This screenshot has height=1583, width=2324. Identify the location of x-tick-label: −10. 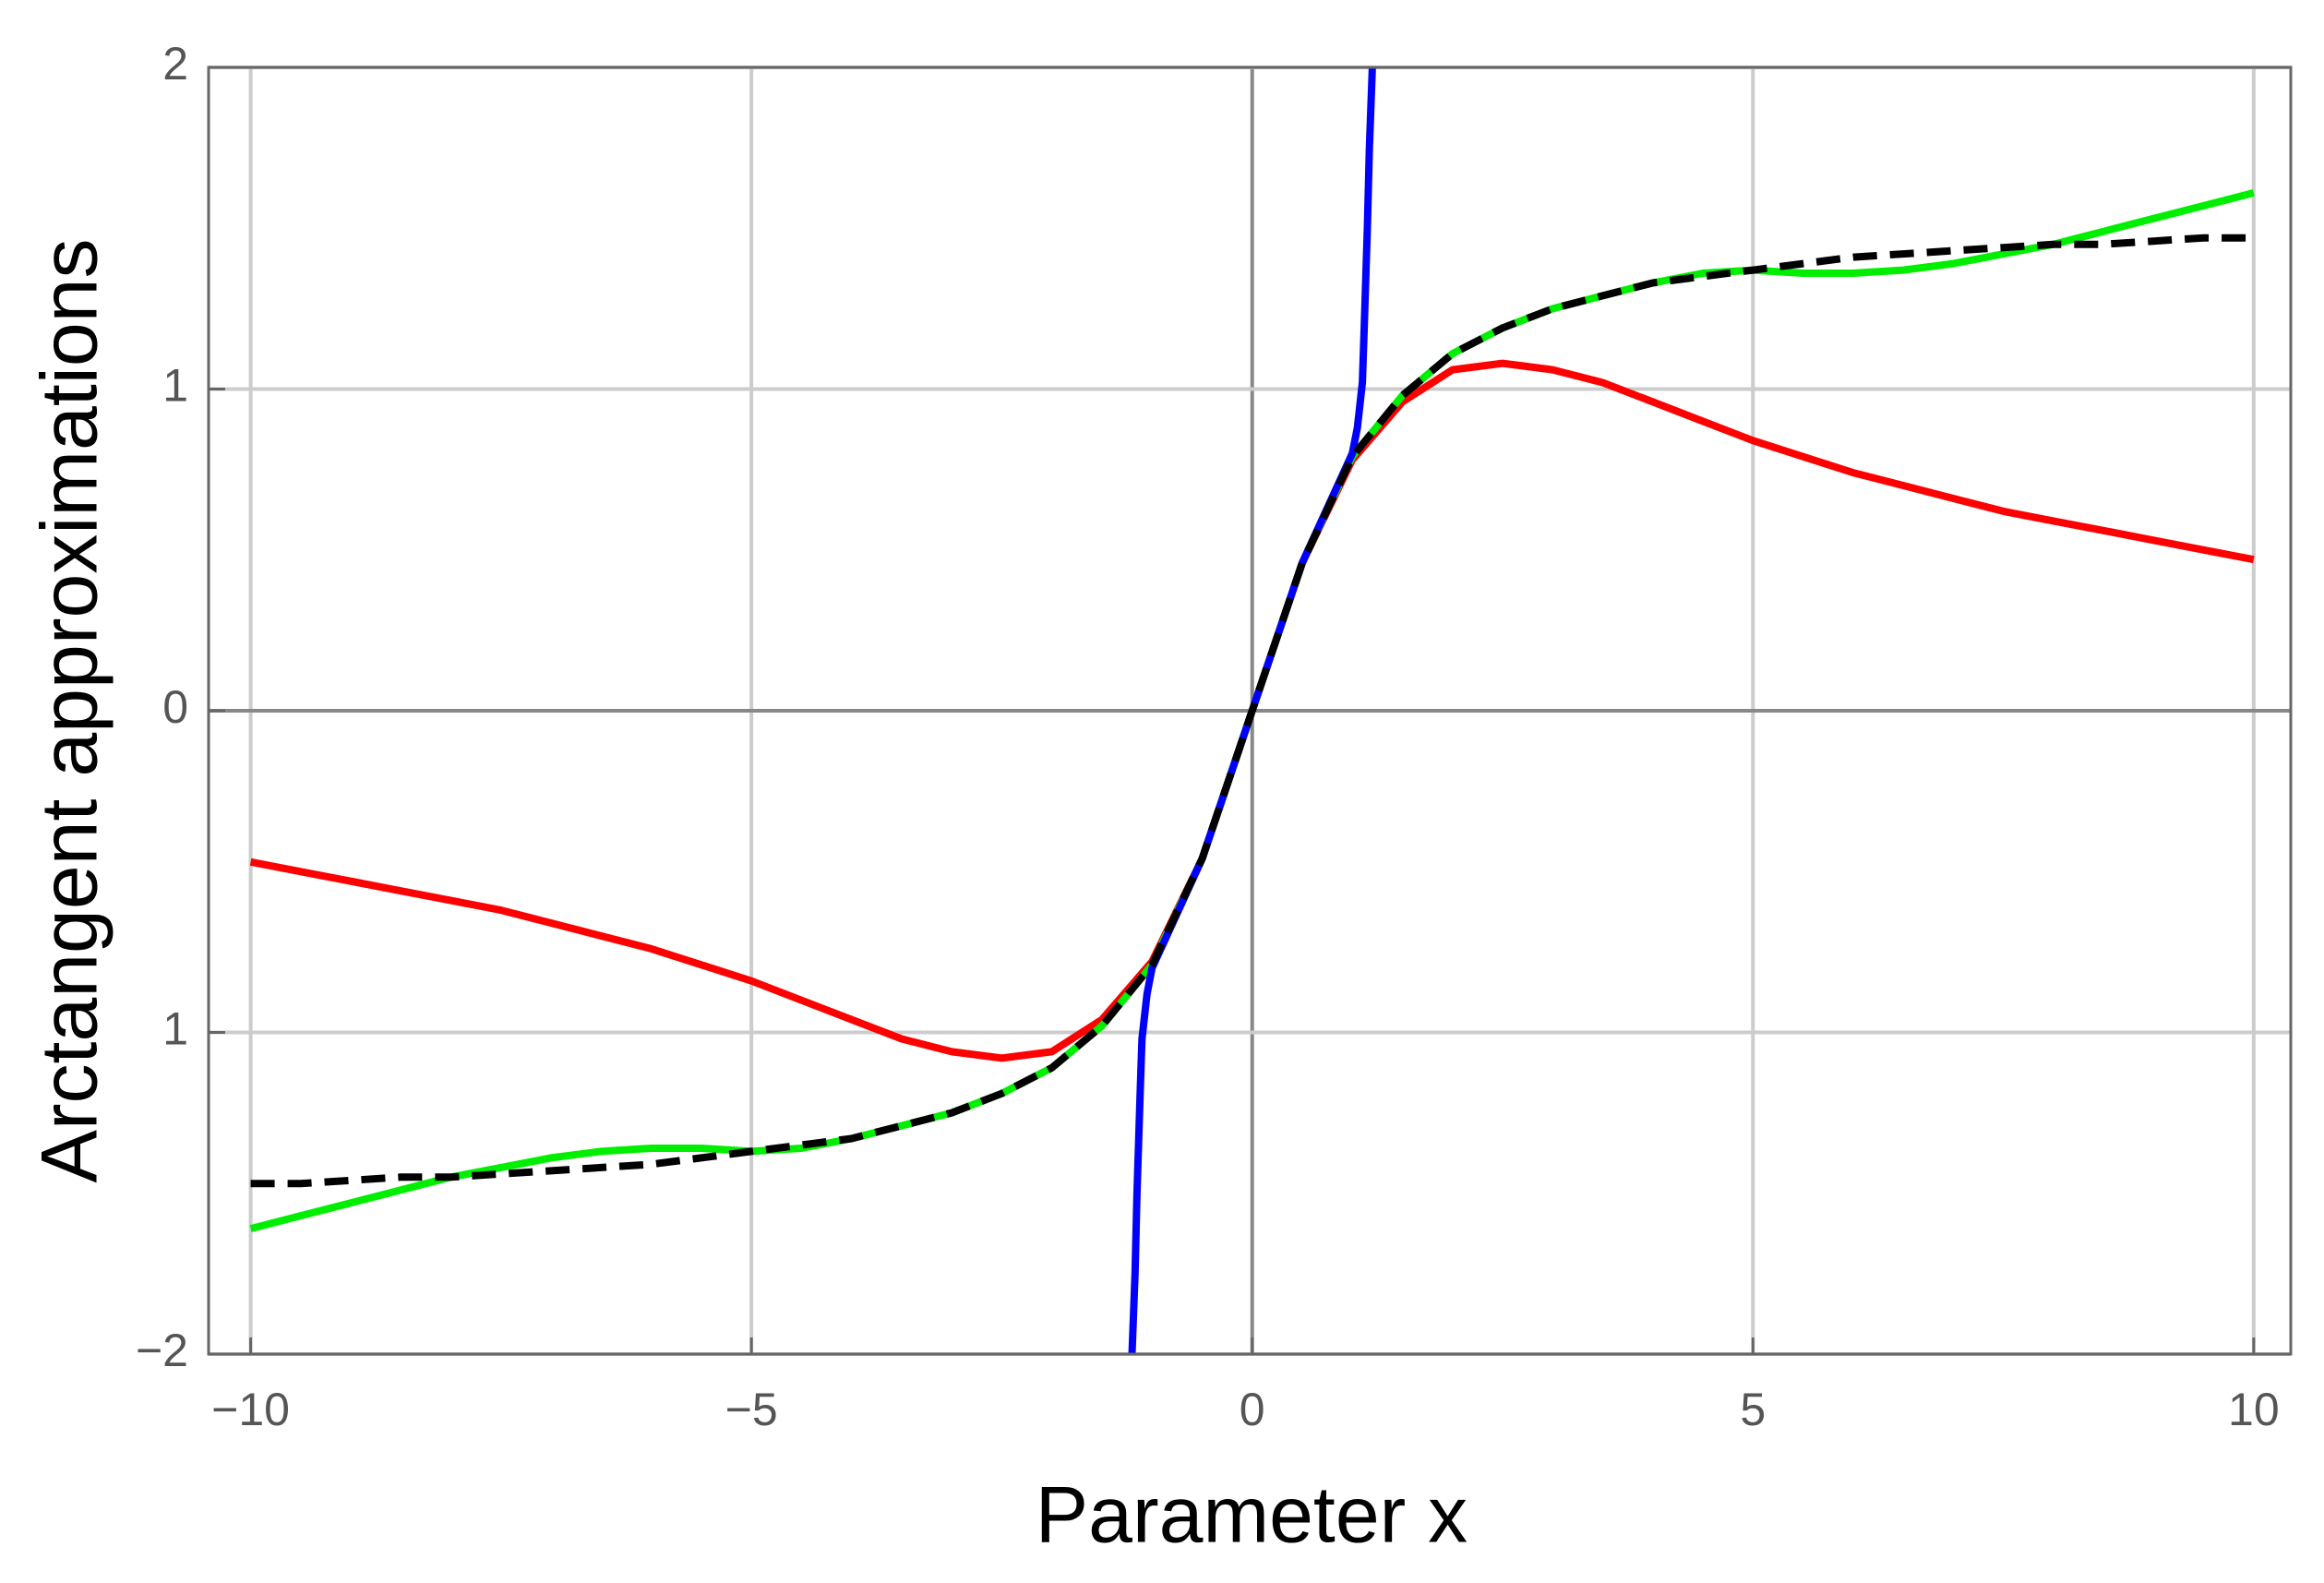
(250, 1409).